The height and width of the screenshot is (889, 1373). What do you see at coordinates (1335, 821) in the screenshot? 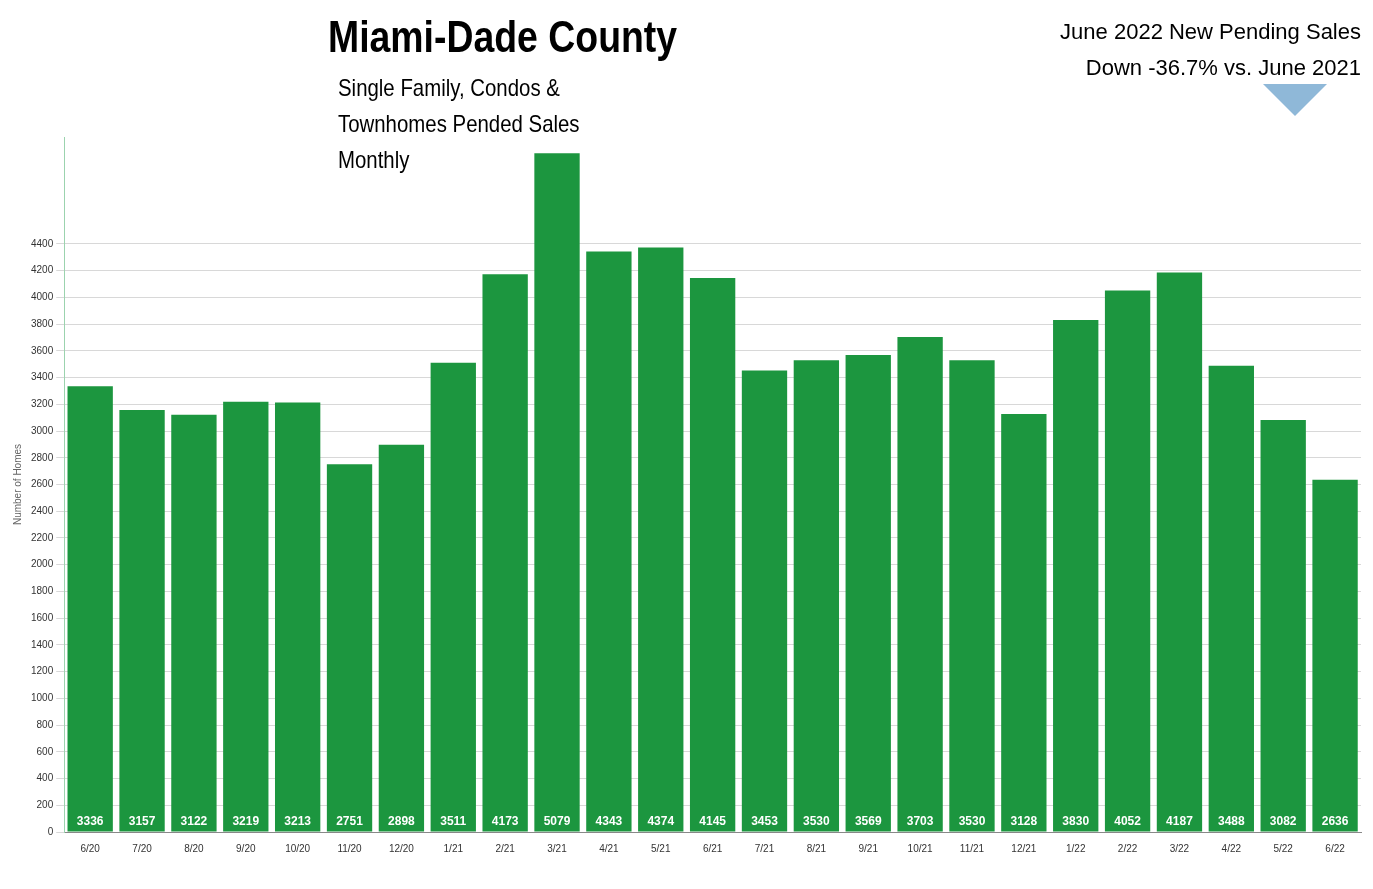
I see `data-label: 2636` at bounding box center [1335, 821].